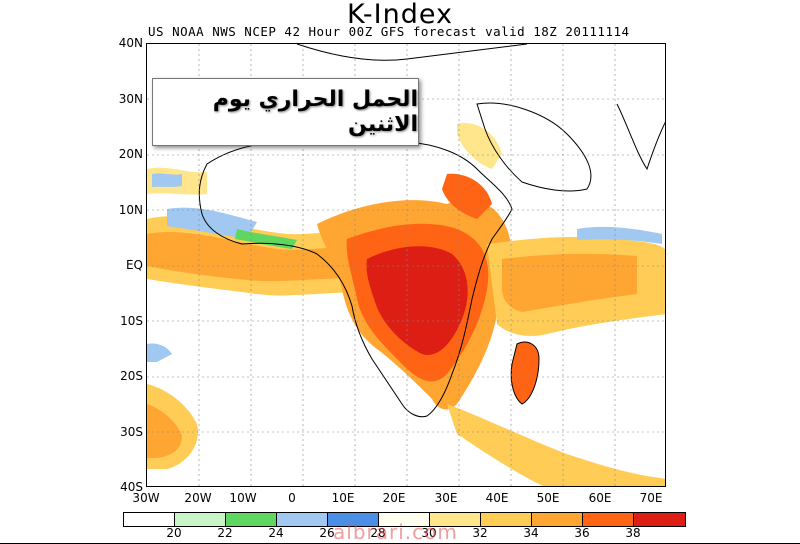 This screenshot has width=800, height=544. What do you see at coordinates (159, 352) in the screenshot?
I see `field-south-atlantic-blue` at bounding box center [159, 352].